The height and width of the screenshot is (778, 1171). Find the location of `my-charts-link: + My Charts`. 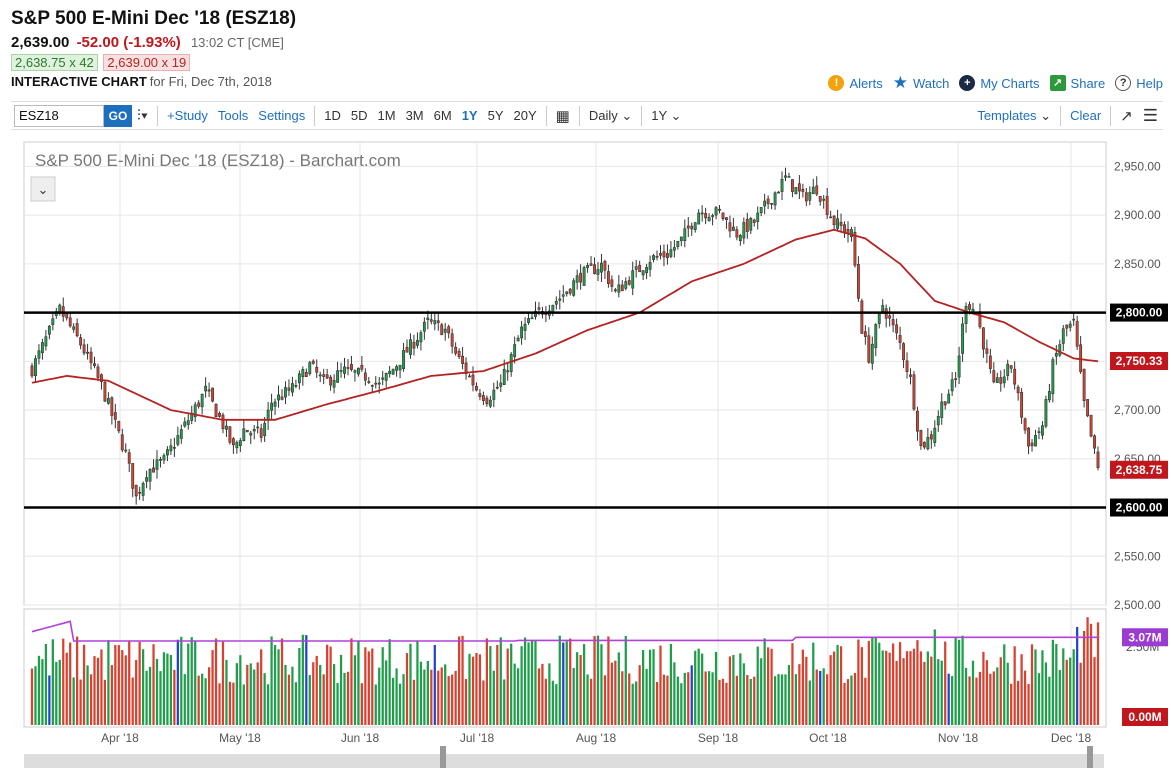

my-charts-link: + My Charts is located at coordinates (999, 83).